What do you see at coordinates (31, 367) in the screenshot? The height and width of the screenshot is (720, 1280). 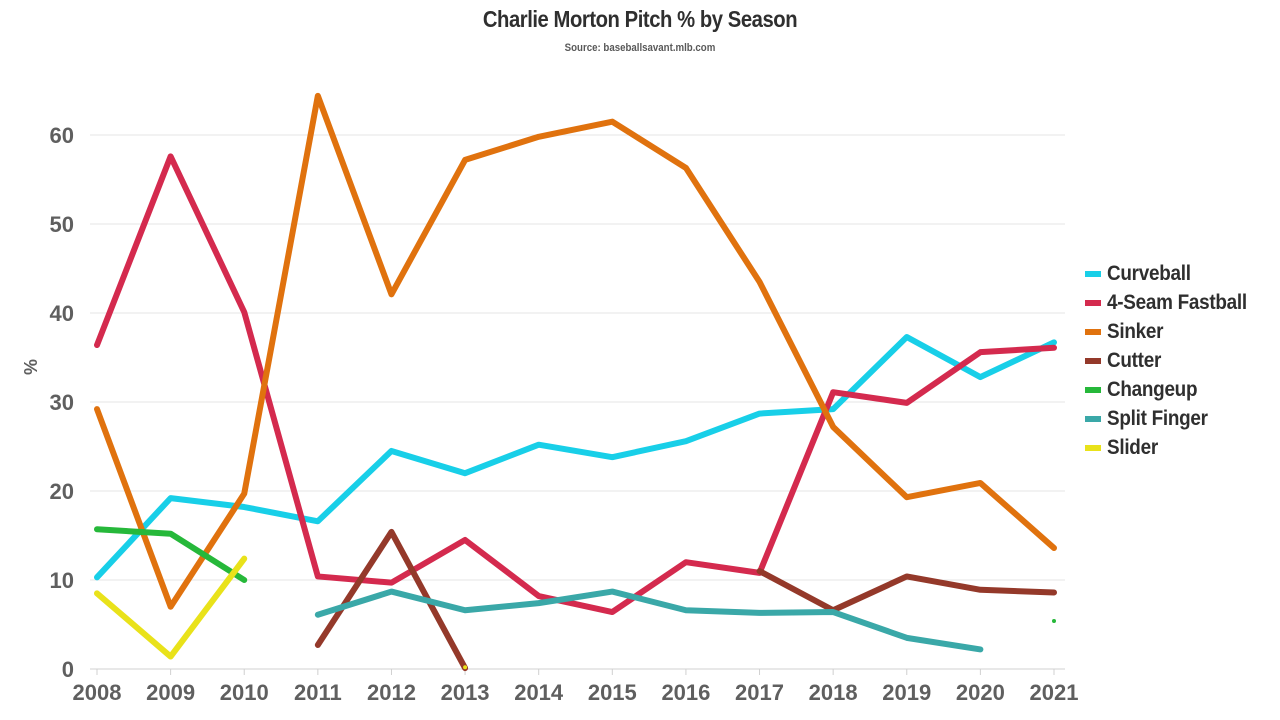 I see `y-axis-label: %` at bounding box center [31, 367].